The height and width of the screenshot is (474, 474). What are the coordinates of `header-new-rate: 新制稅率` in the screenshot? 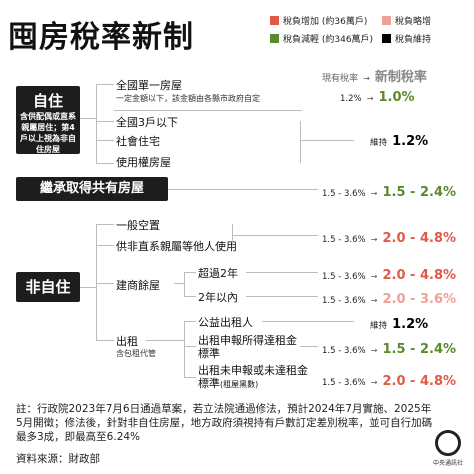 It's located at (400, 77).